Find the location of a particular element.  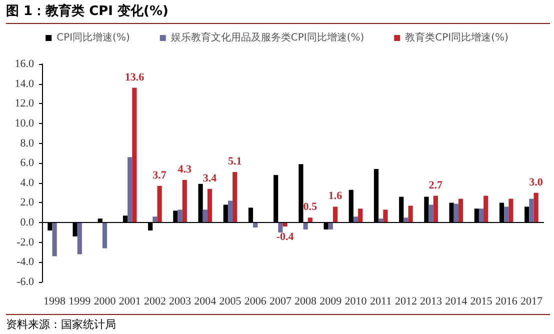

y-tick-label: -4.0 is located at coordinates (25, 262).